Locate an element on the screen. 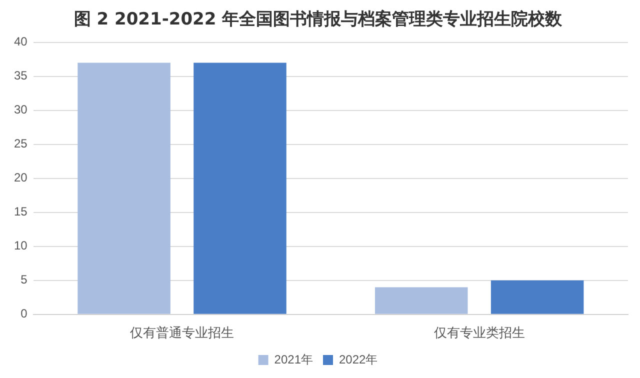 The image size is (640, 378). y-tick-label: 10 is located at coordinates (21, 245).